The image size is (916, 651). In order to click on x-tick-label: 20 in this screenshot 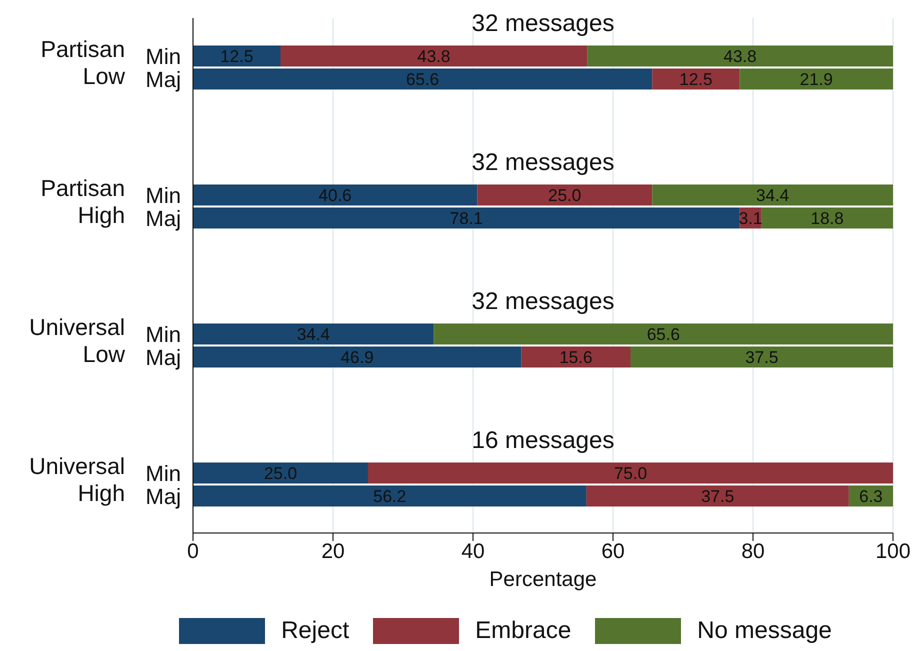, I will do `click(333, 551)`.